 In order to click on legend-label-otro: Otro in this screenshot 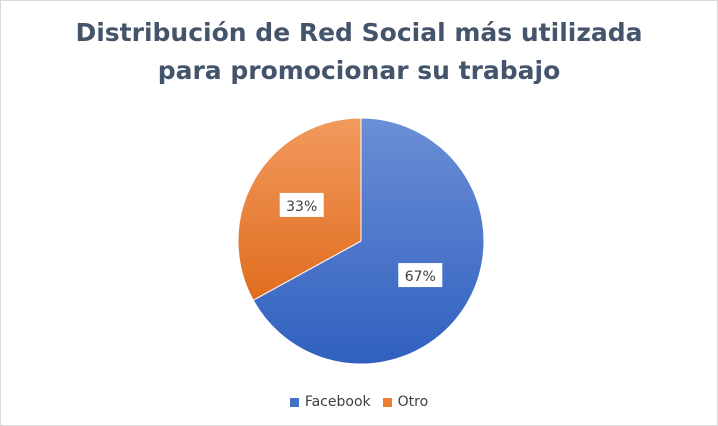, I will do `click(413, 402)`.